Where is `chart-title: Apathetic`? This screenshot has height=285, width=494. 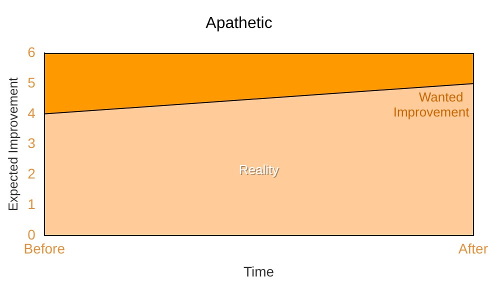 chart-title: Apathetic is located at coordinates (239, 23).